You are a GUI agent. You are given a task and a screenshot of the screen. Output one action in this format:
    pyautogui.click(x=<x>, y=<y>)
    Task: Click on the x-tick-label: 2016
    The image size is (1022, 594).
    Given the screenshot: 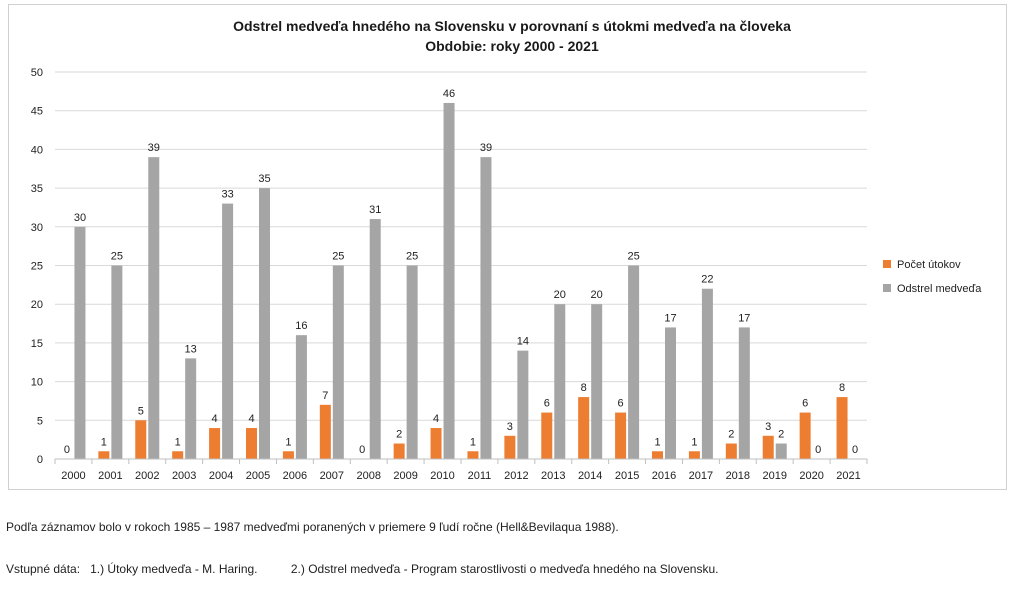 What is the action you would take?
    pyautogui.click(x=664, y=476)
    